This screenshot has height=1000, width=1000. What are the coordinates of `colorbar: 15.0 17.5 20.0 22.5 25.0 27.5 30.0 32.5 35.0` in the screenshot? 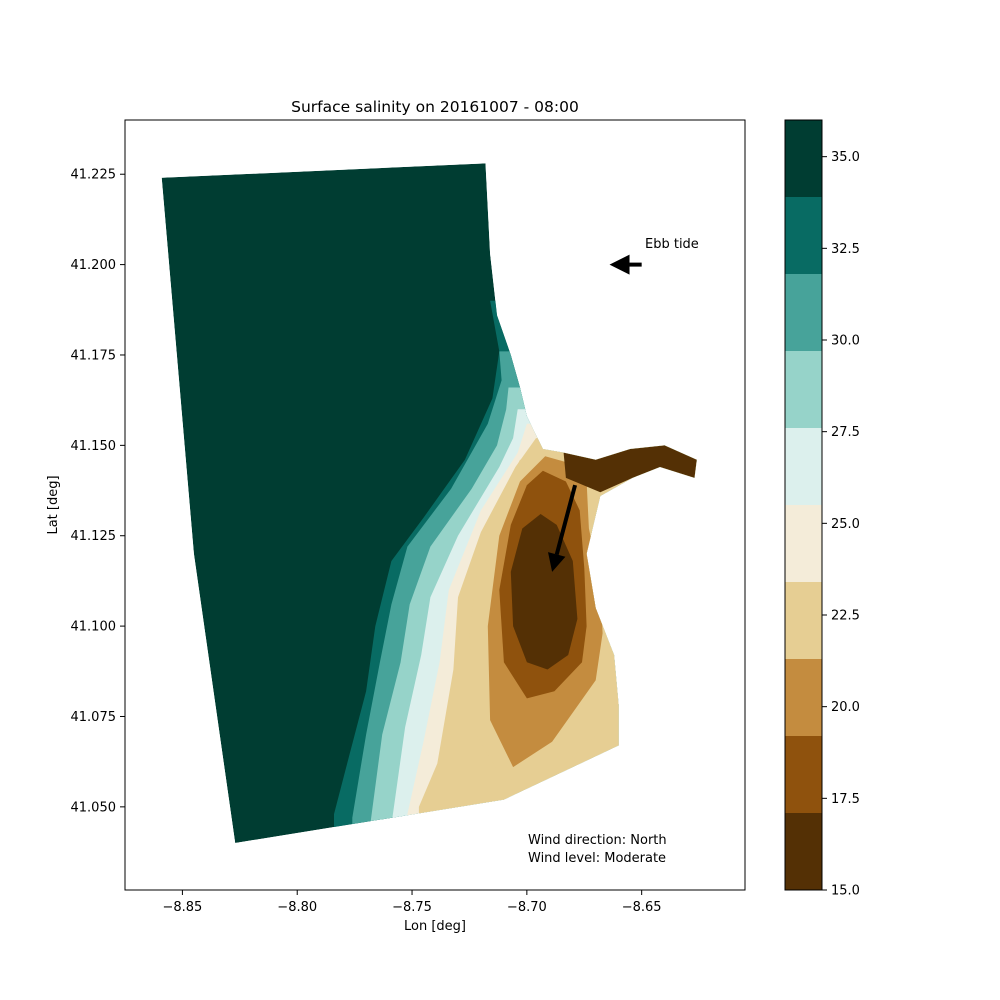 It's located at (822, 509).